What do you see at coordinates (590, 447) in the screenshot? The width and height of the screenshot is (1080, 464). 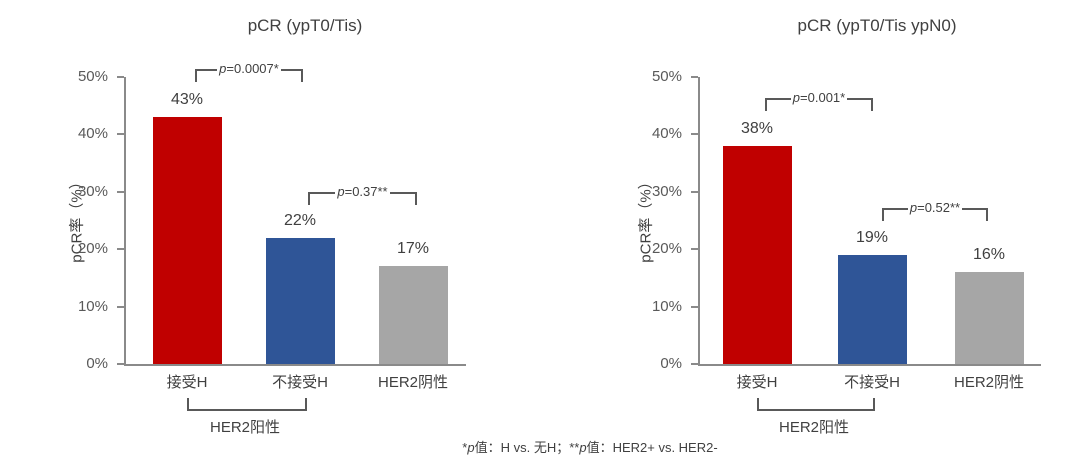 I see `footnote: *p值：H vs. 无H；**p值：HER2+ vs. HER2-` at bounding box center [590, 447].